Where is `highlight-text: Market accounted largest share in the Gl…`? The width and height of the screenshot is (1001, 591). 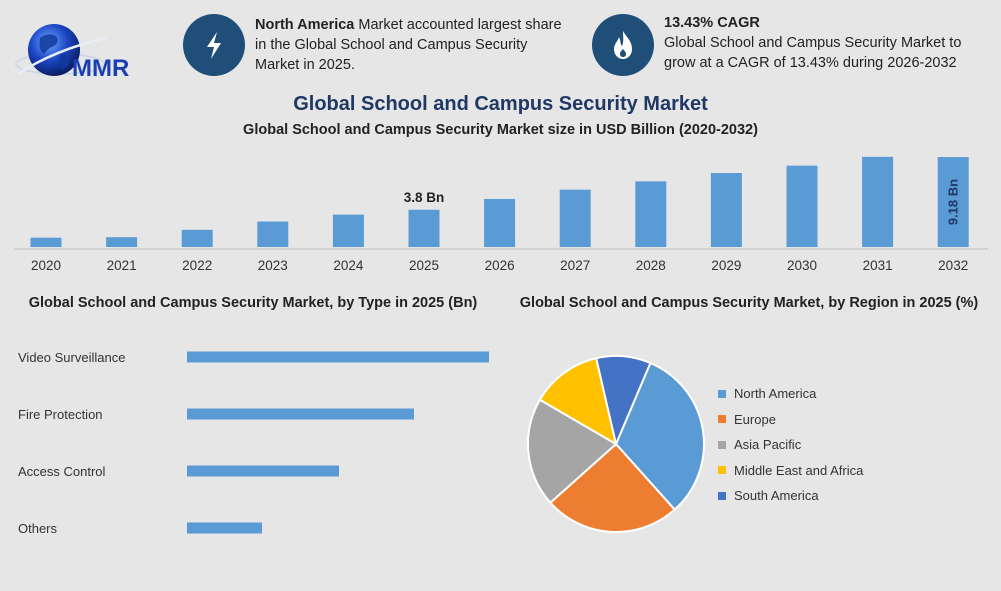 highlight-text: Market accounted largest share in the Gl… is located at coordinates (408, 45).